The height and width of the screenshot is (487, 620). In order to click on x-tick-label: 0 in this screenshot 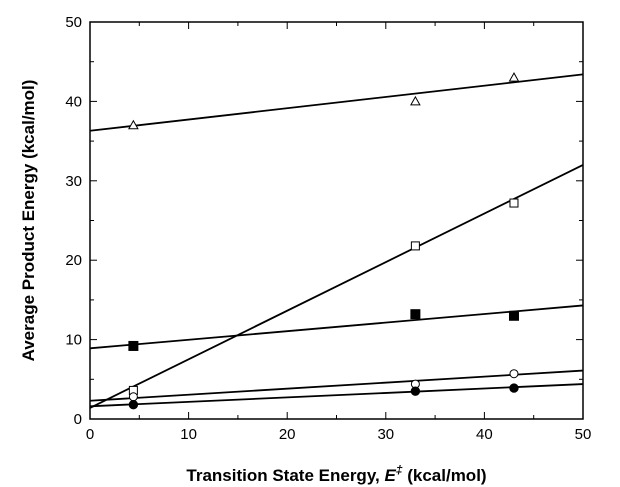, I will do `click(90, 434)`.